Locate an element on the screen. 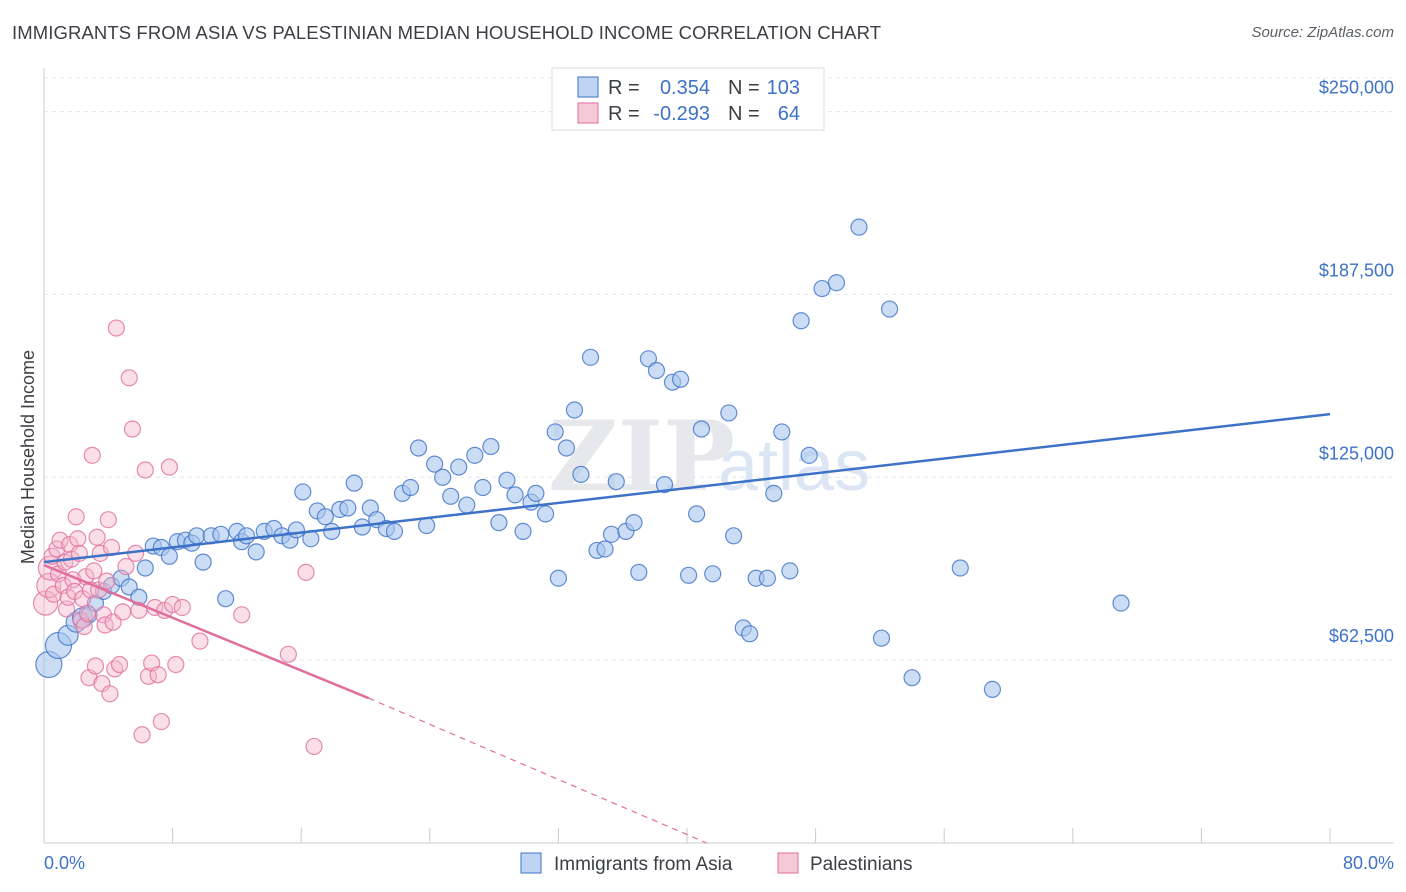 The image size is (1406, 892). x-tick-label-max: 80.0% is located at coordinates (1368, 863).